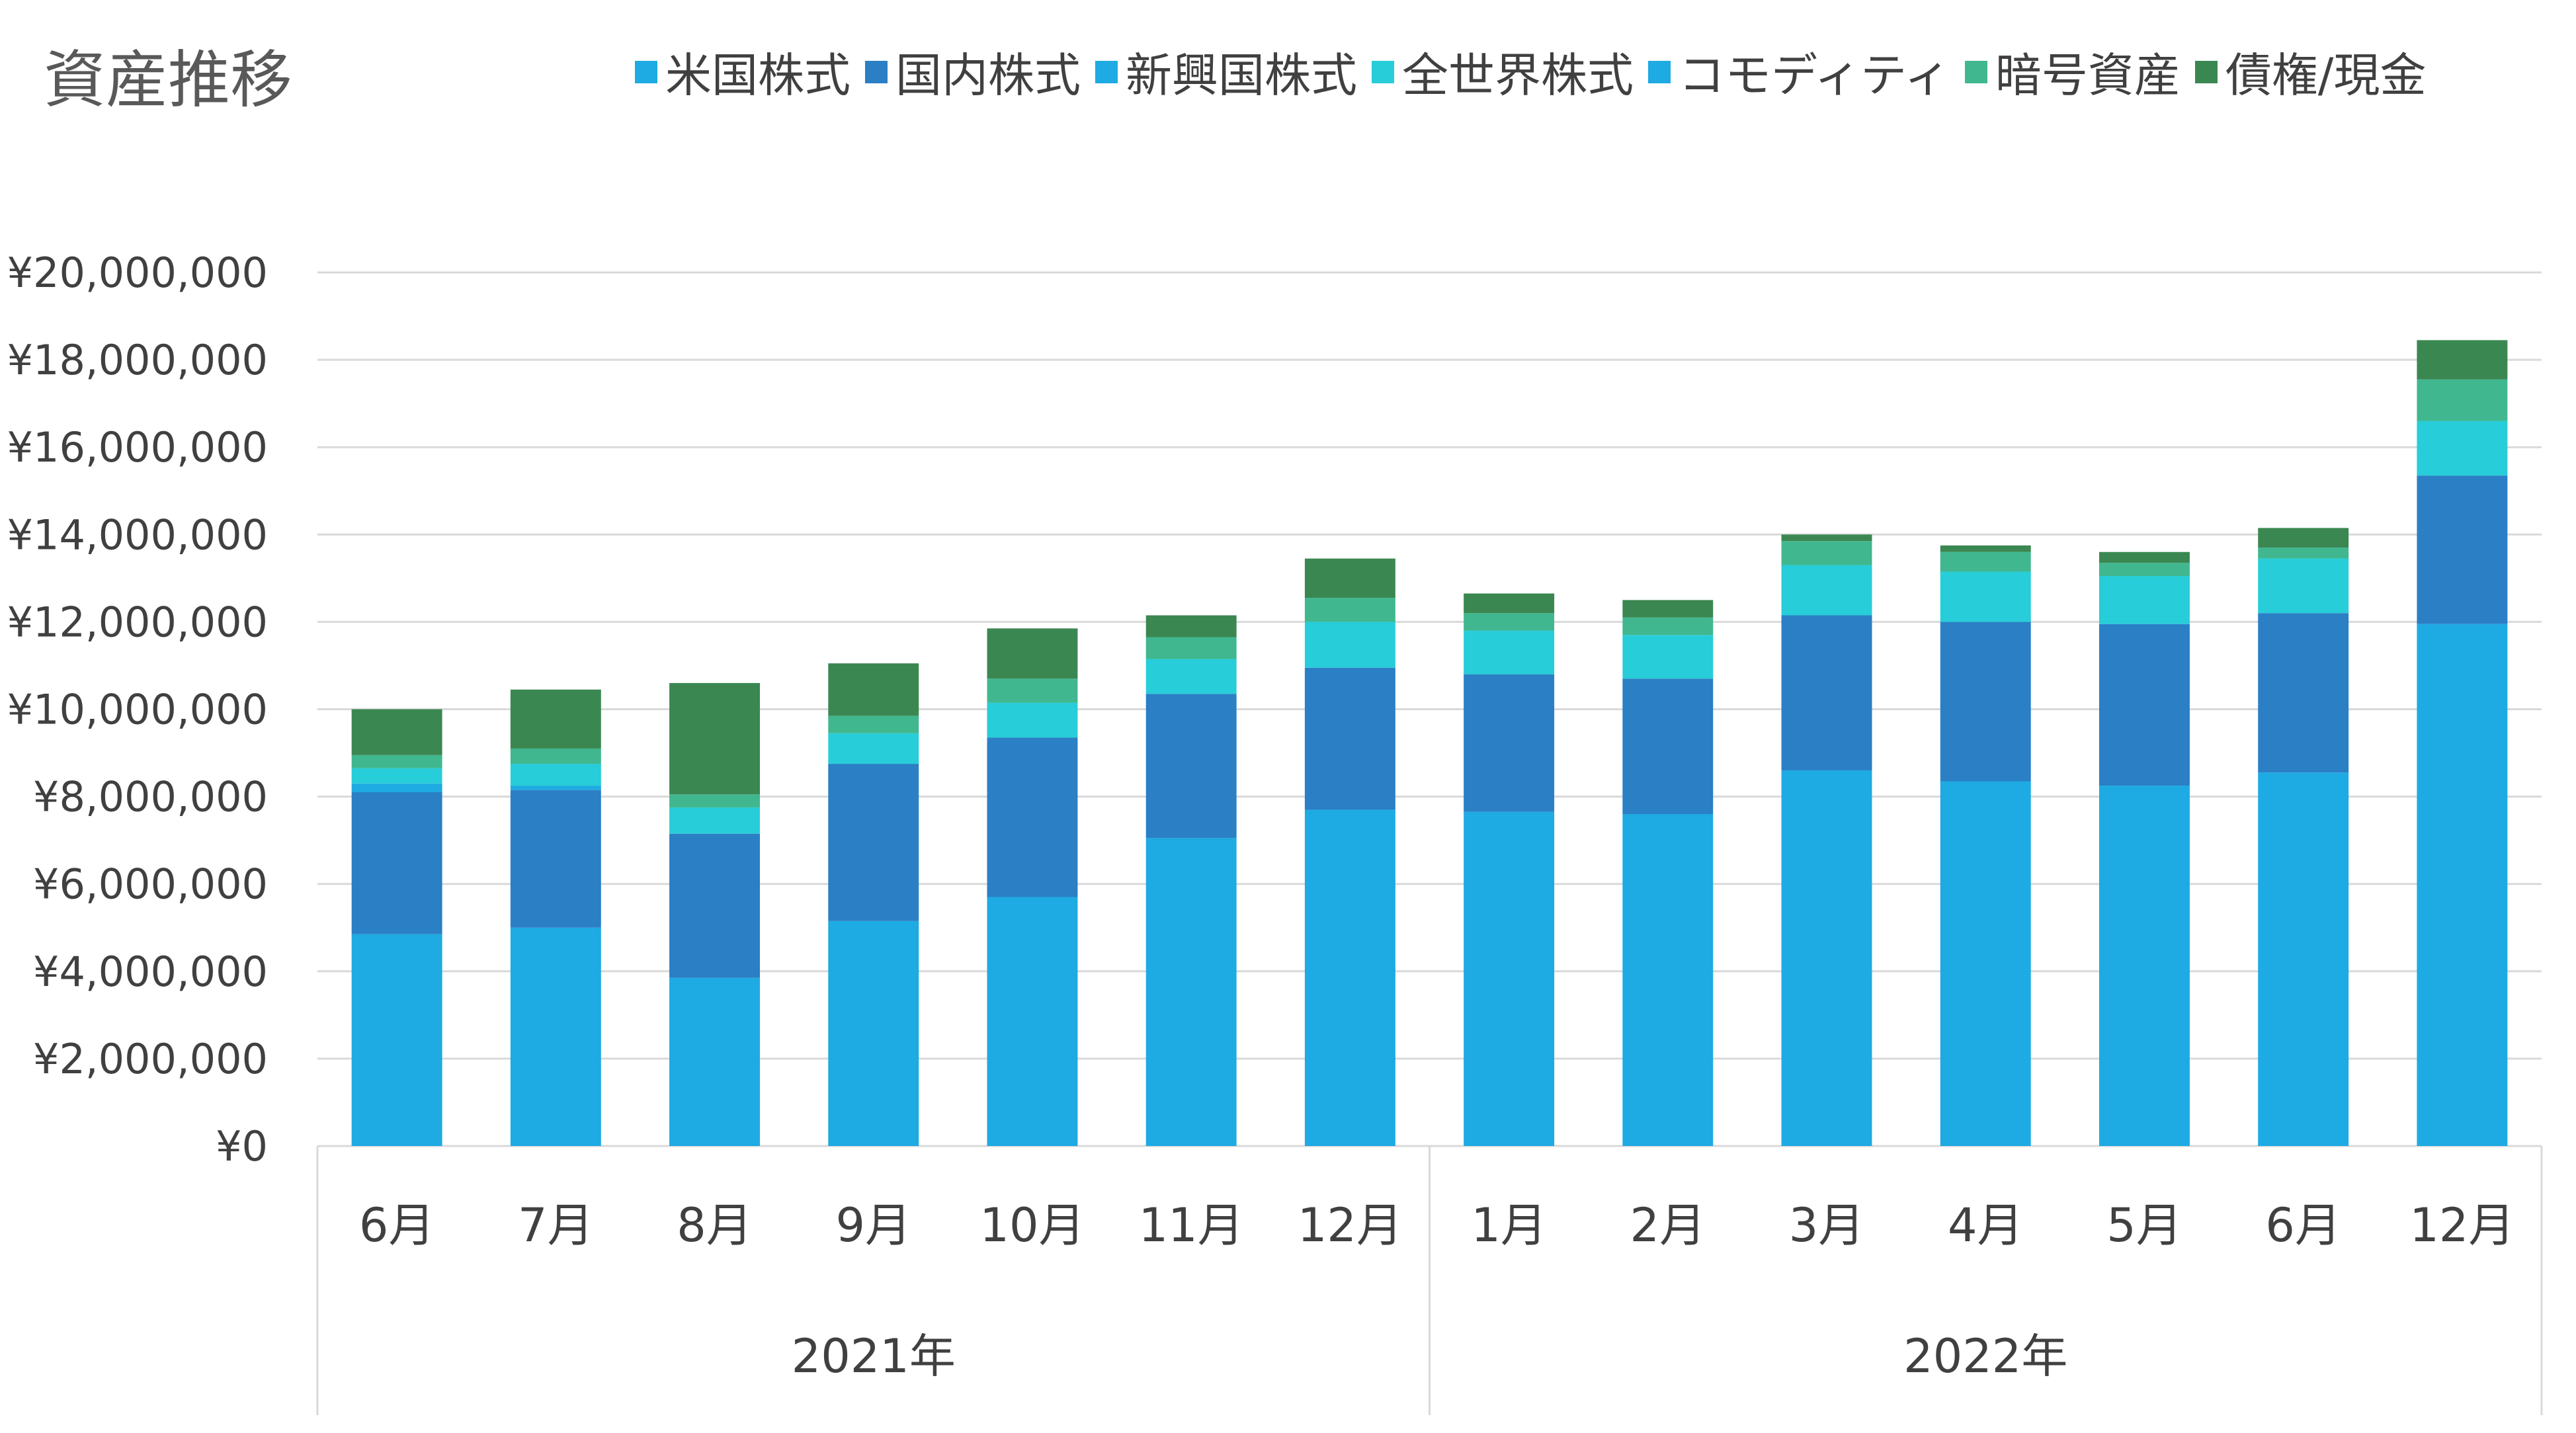 The width and height of the screenshot is (2576, 1433). What do you see at coordinates (2461, 1225) in the screenshot?
I see `x-tick-label: 12月` at bounding box center [2461, 1225].